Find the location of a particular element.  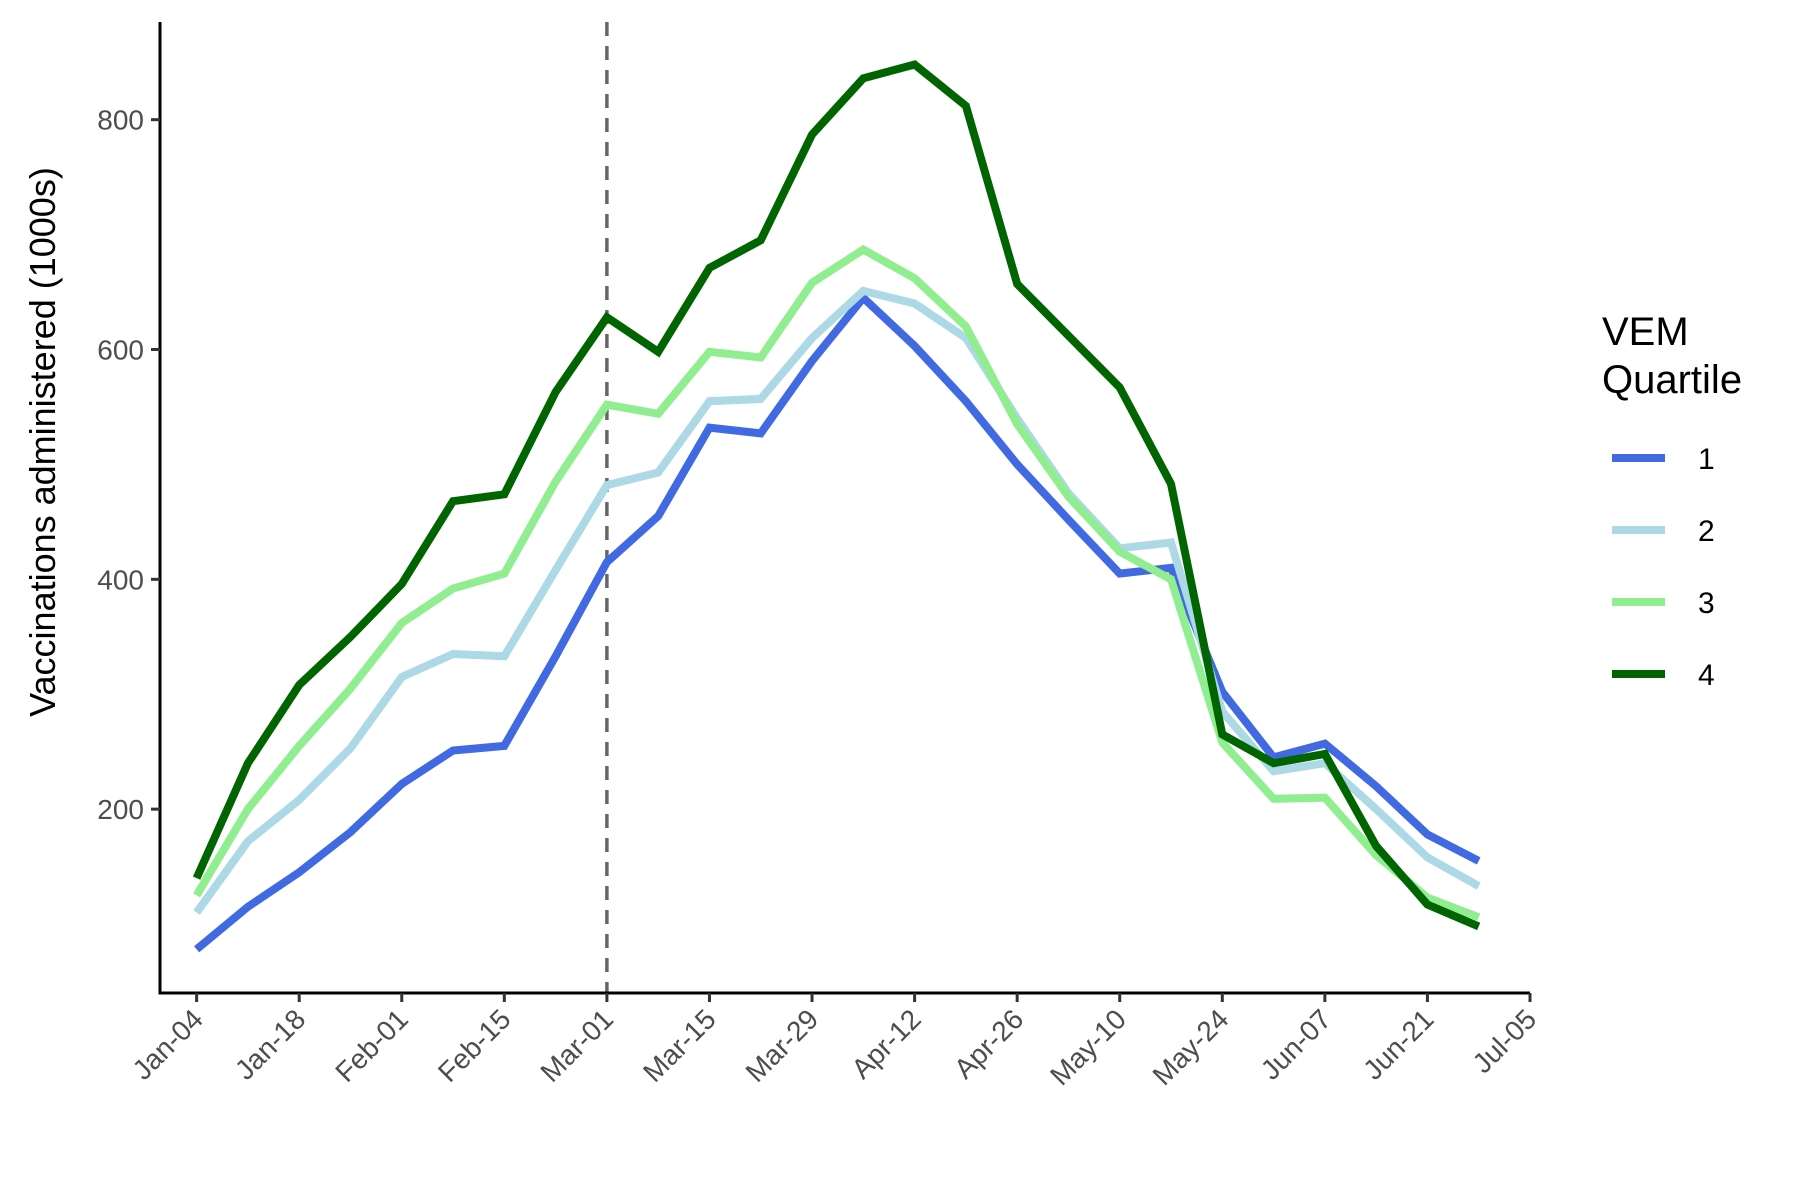

legend: VEM Quartile 1 2 3 4 is located at coordinates (1672, 501).